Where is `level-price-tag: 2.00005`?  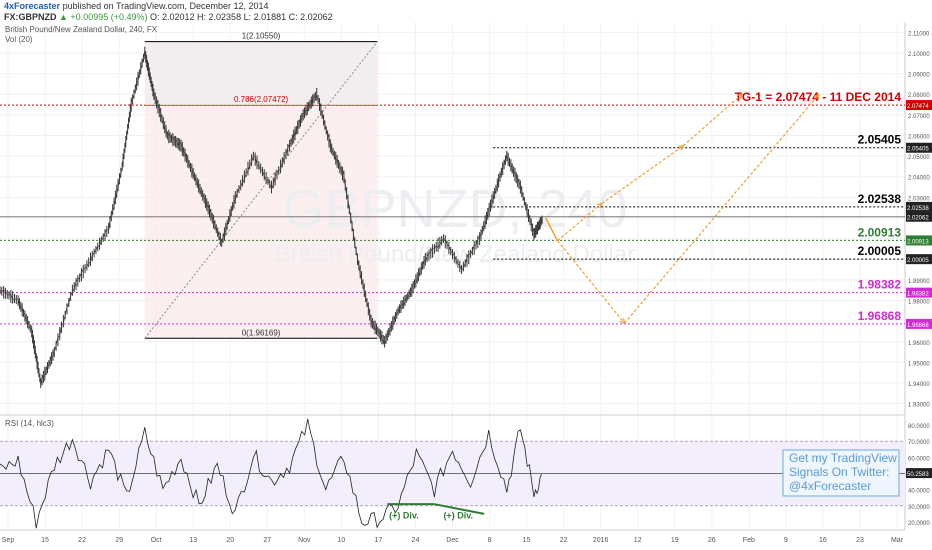 level-price-tag: 2.00005 is located at coordinates (918, 261).